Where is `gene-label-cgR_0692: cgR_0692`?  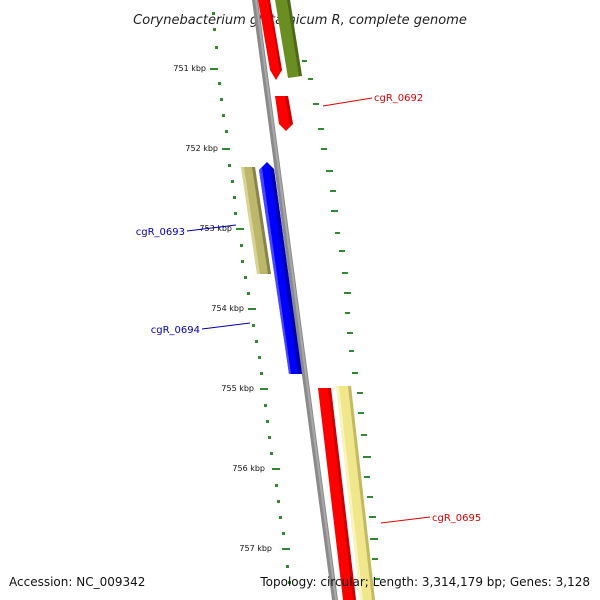 gene-label-cgR_0692: cgR_0692 is located at coordinates (398, 98).